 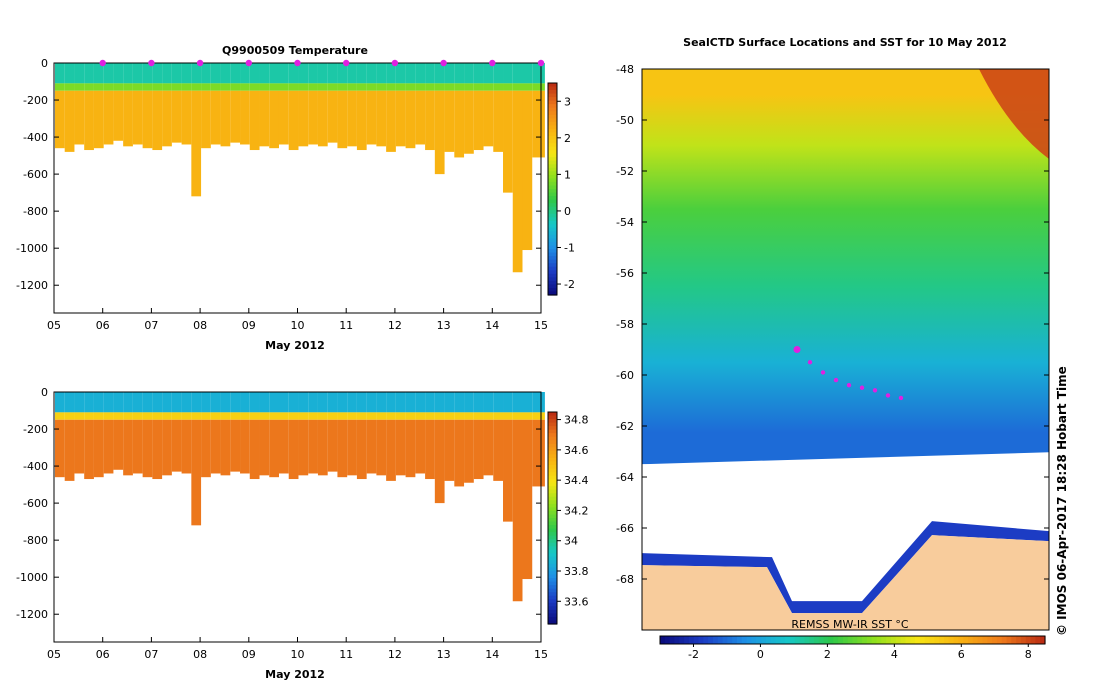 I want to click on salinity-y-tick-label: -1200, so click(x=32, y=614).